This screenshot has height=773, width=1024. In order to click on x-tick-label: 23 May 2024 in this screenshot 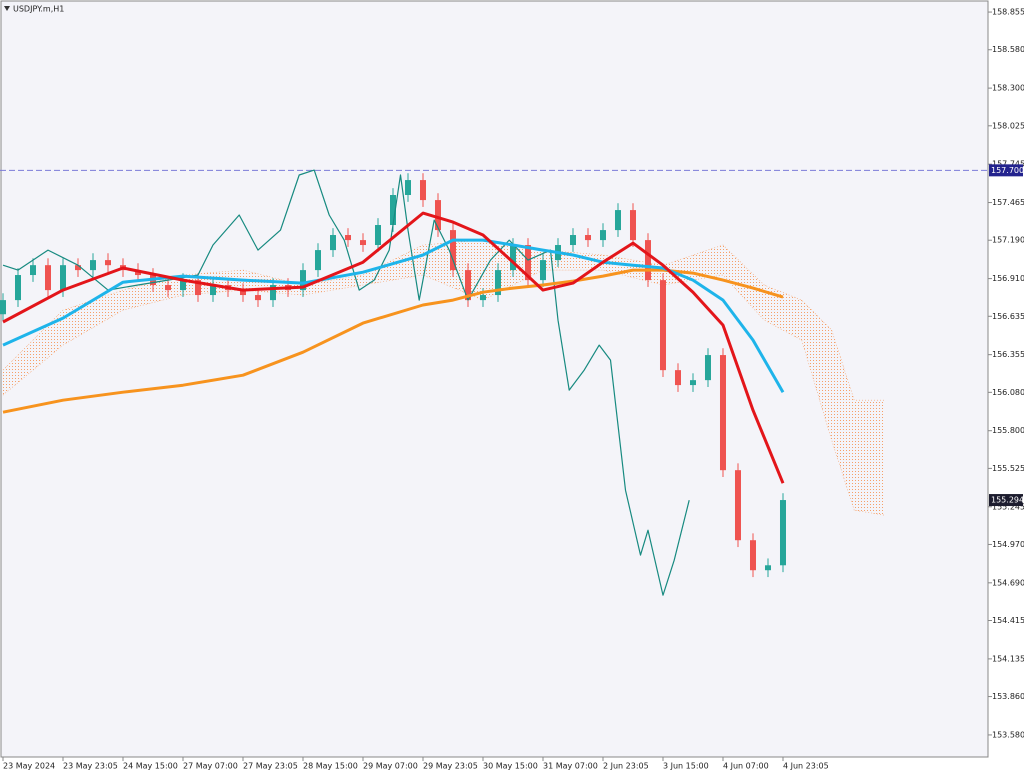, I will do `click(29, 766)`.